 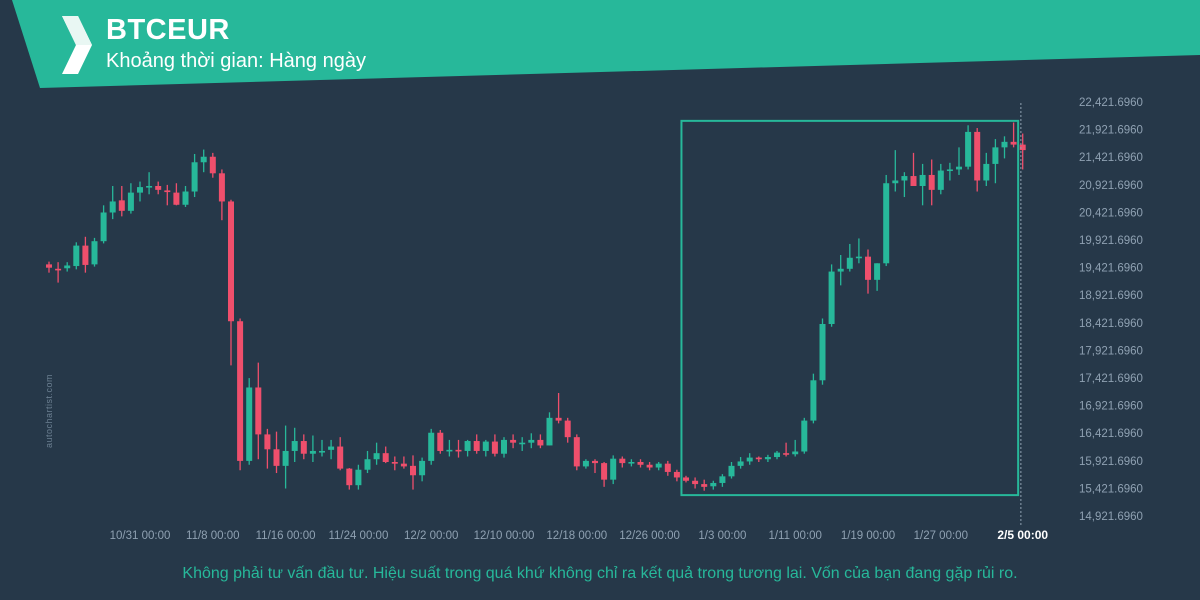 What do you see at coordinates (1111, 103) in the screenshot?
I see `y-tick-label: 22,421.6960` at bounding box center [1111, 103].